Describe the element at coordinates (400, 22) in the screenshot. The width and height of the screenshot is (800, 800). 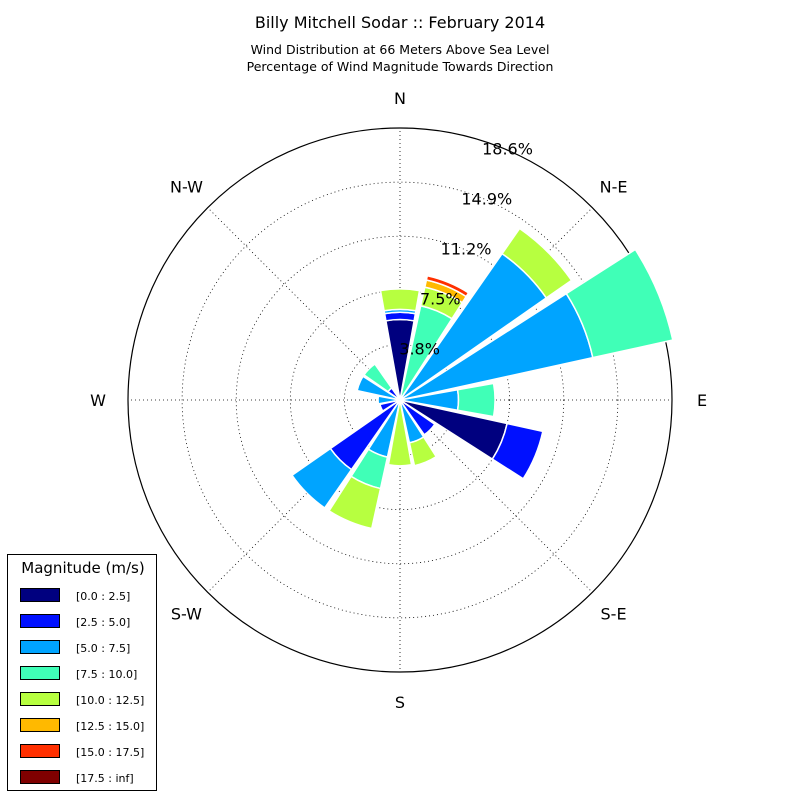
I see `chart-title: Billy Mitchell Sodar :: February 2014` at that location.